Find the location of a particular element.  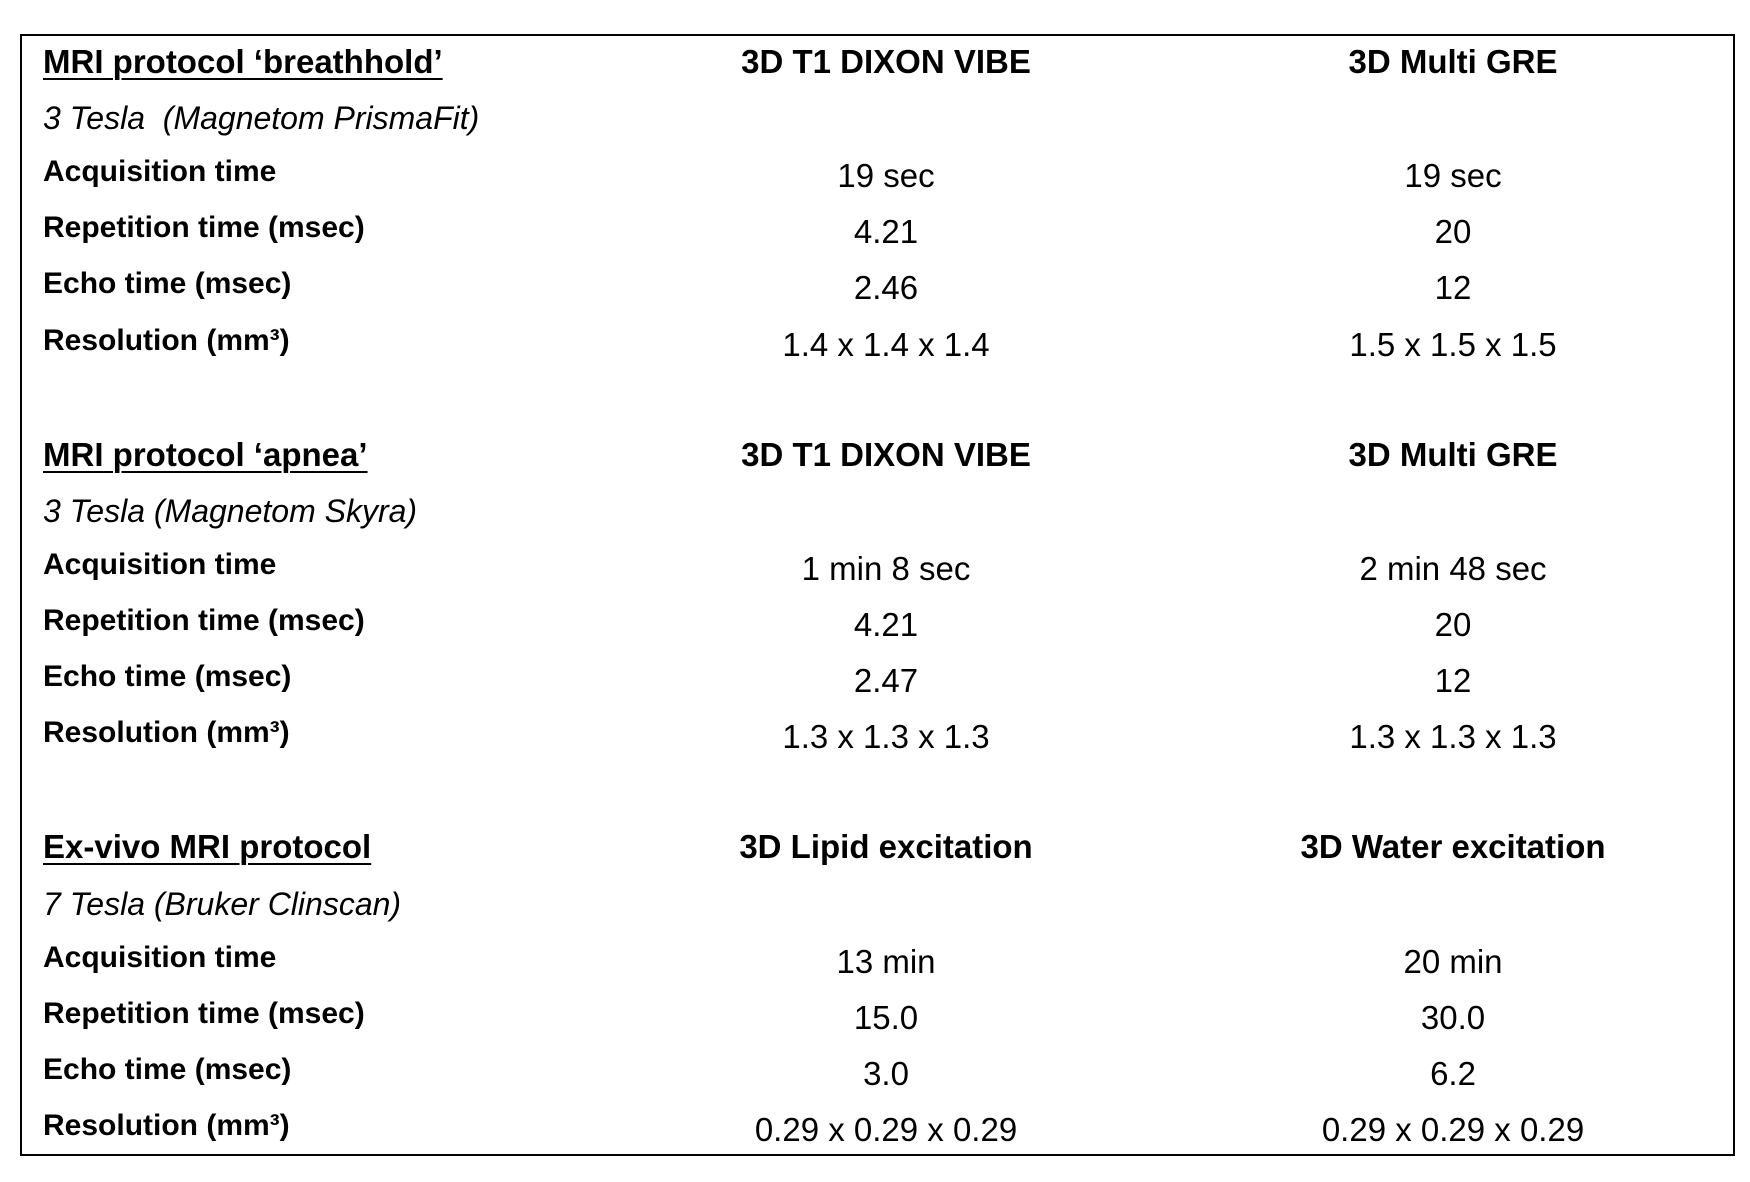

column-header: 3D Lipid excitation is located at coordinates (886, 847).